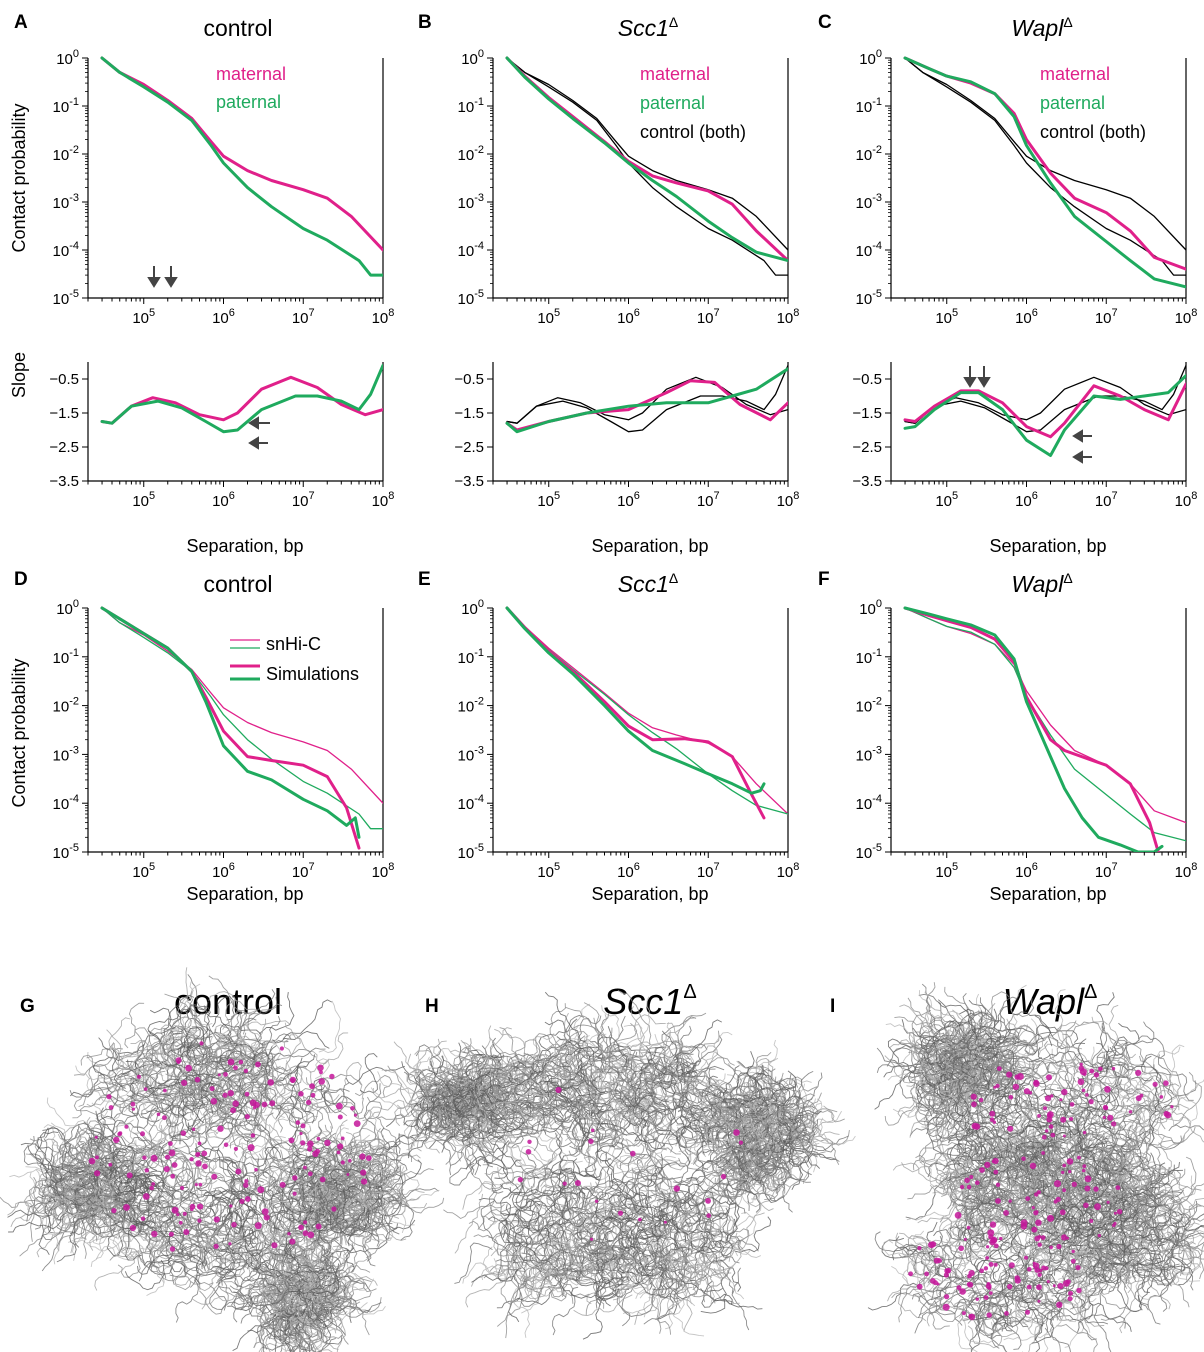 This screenshot has height=1352, width=1204. I want to click on series-line-snhi-c, so click(1045, 724).